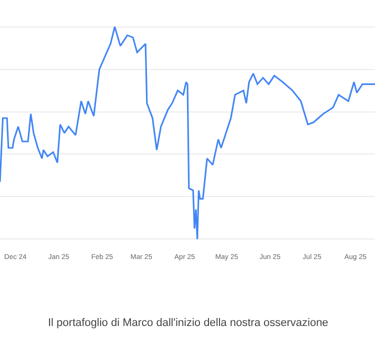 The width and height of the screenshot is (375, 351). I want to click on text: Il portafoglio di Marco dall'inizio della nostra osservazione, so click(188, 323).